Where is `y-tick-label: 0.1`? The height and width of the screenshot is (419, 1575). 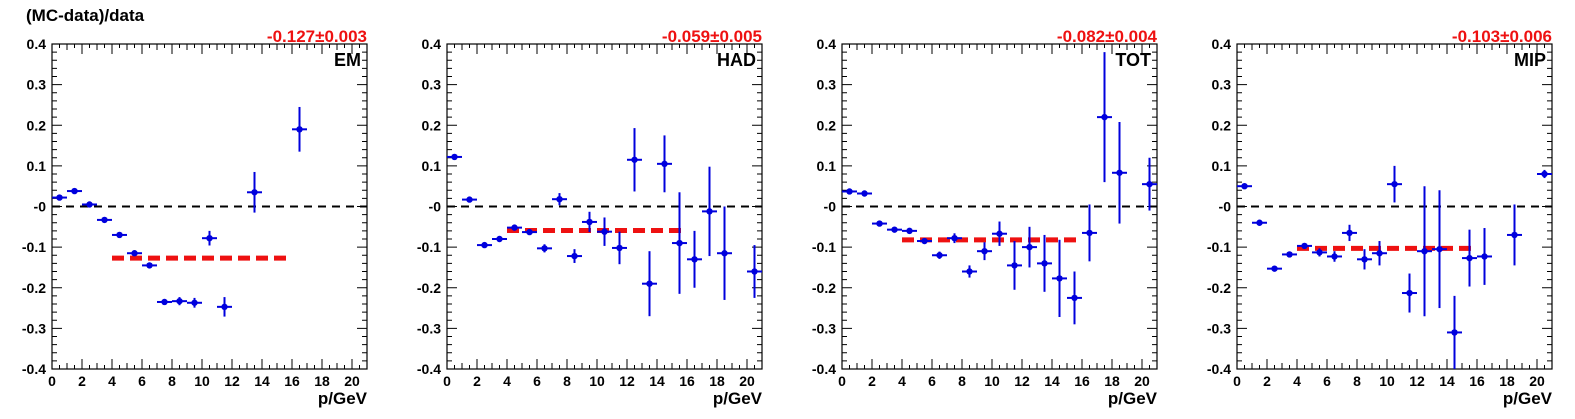 y-tick-label: 0.1 is located at coordinates (827, 166).